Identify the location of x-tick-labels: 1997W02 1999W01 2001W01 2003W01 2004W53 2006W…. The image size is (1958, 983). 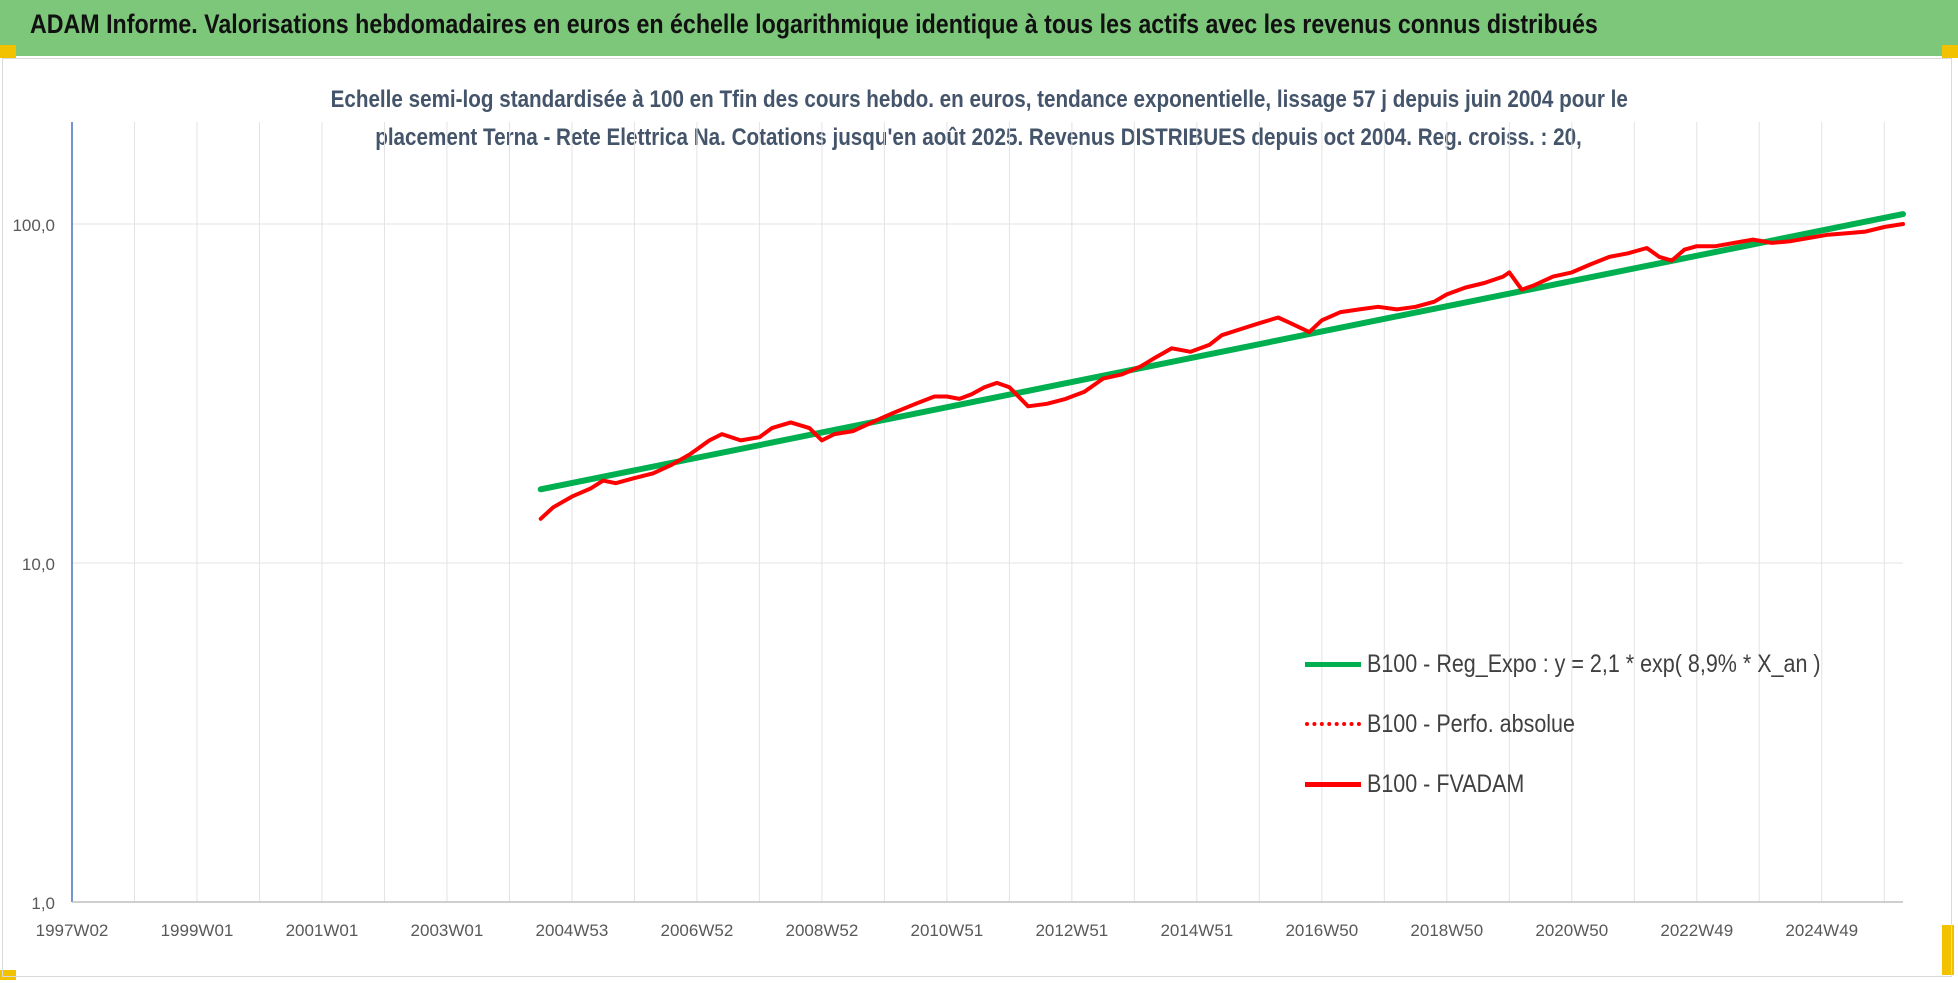
(947, 930).